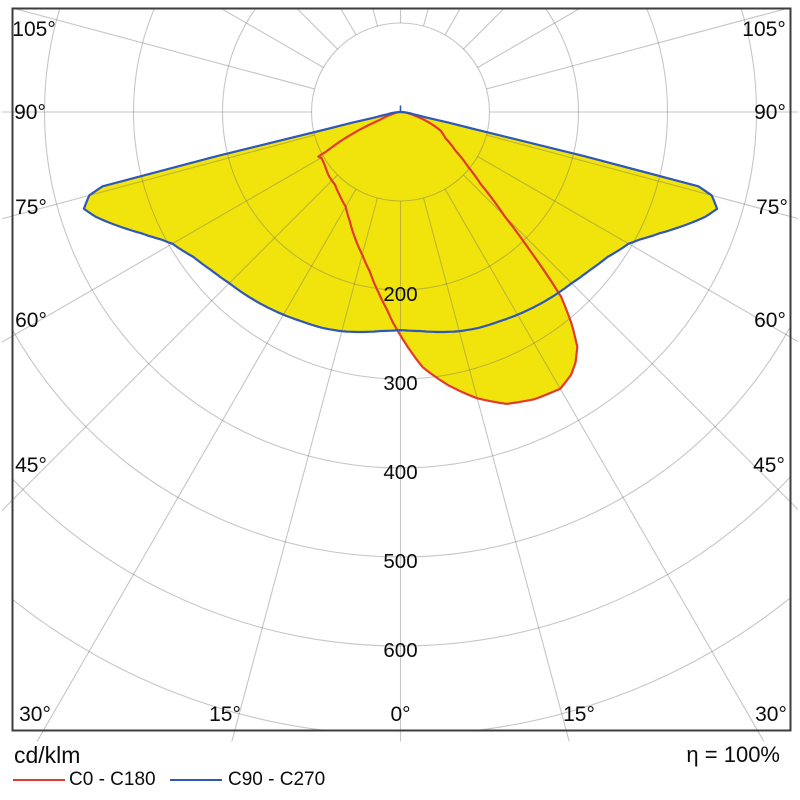 The image size is (800, 800). I want to click on angle-label-10-45: 45°, so click(769, 465).